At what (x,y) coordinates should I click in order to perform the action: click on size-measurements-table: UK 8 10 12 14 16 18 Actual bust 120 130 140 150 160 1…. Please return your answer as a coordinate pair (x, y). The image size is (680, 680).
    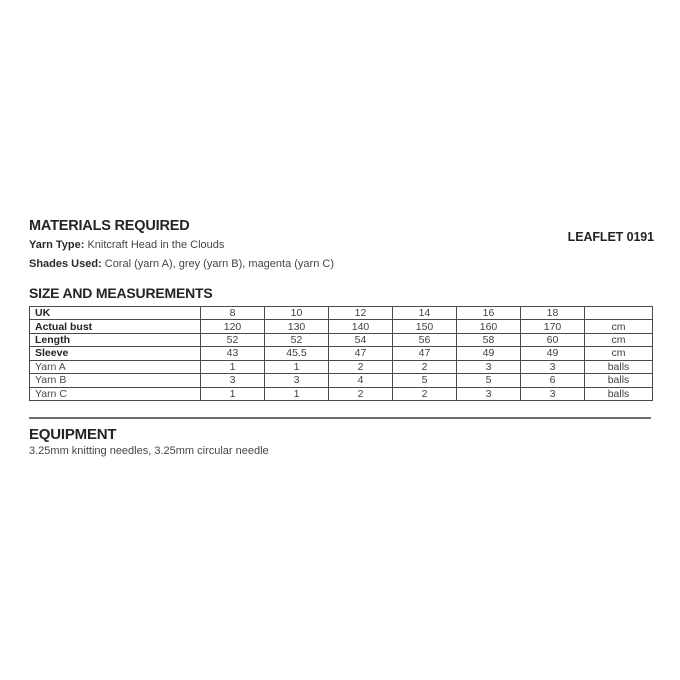
    Looking at the image, I should click on (341, 353).